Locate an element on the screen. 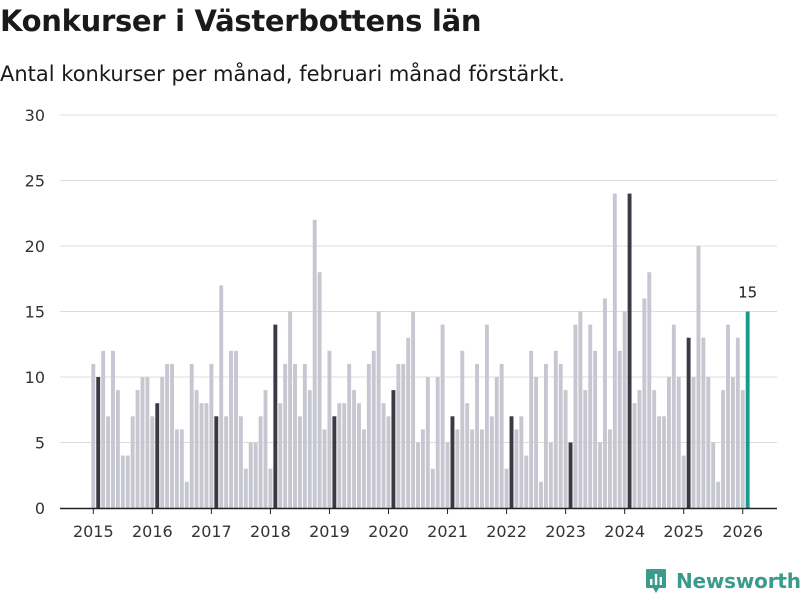 The image size is (800, 600). x-tick-label: 2024 is located at coordinates (624, 531).